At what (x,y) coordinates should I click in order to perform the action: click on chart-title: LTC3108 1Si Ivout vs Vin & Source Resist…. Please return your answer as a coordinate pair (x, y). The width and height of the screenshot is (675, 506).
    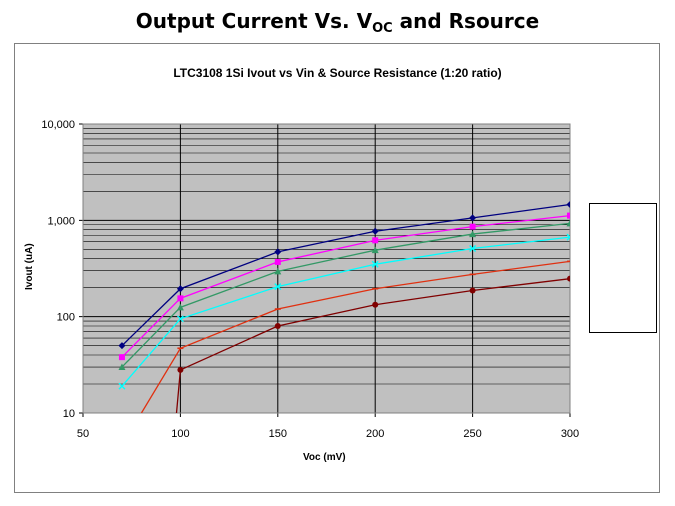
    Looking at the image, I should click on (337, 73).